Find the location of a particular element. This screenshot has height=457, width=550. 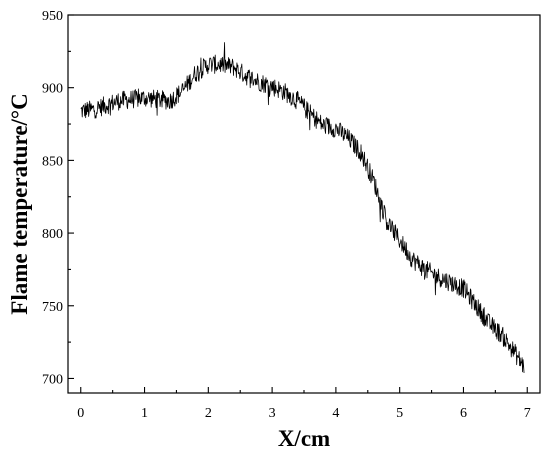

y-tick-label: 800 is located at coordinates (52, 234).